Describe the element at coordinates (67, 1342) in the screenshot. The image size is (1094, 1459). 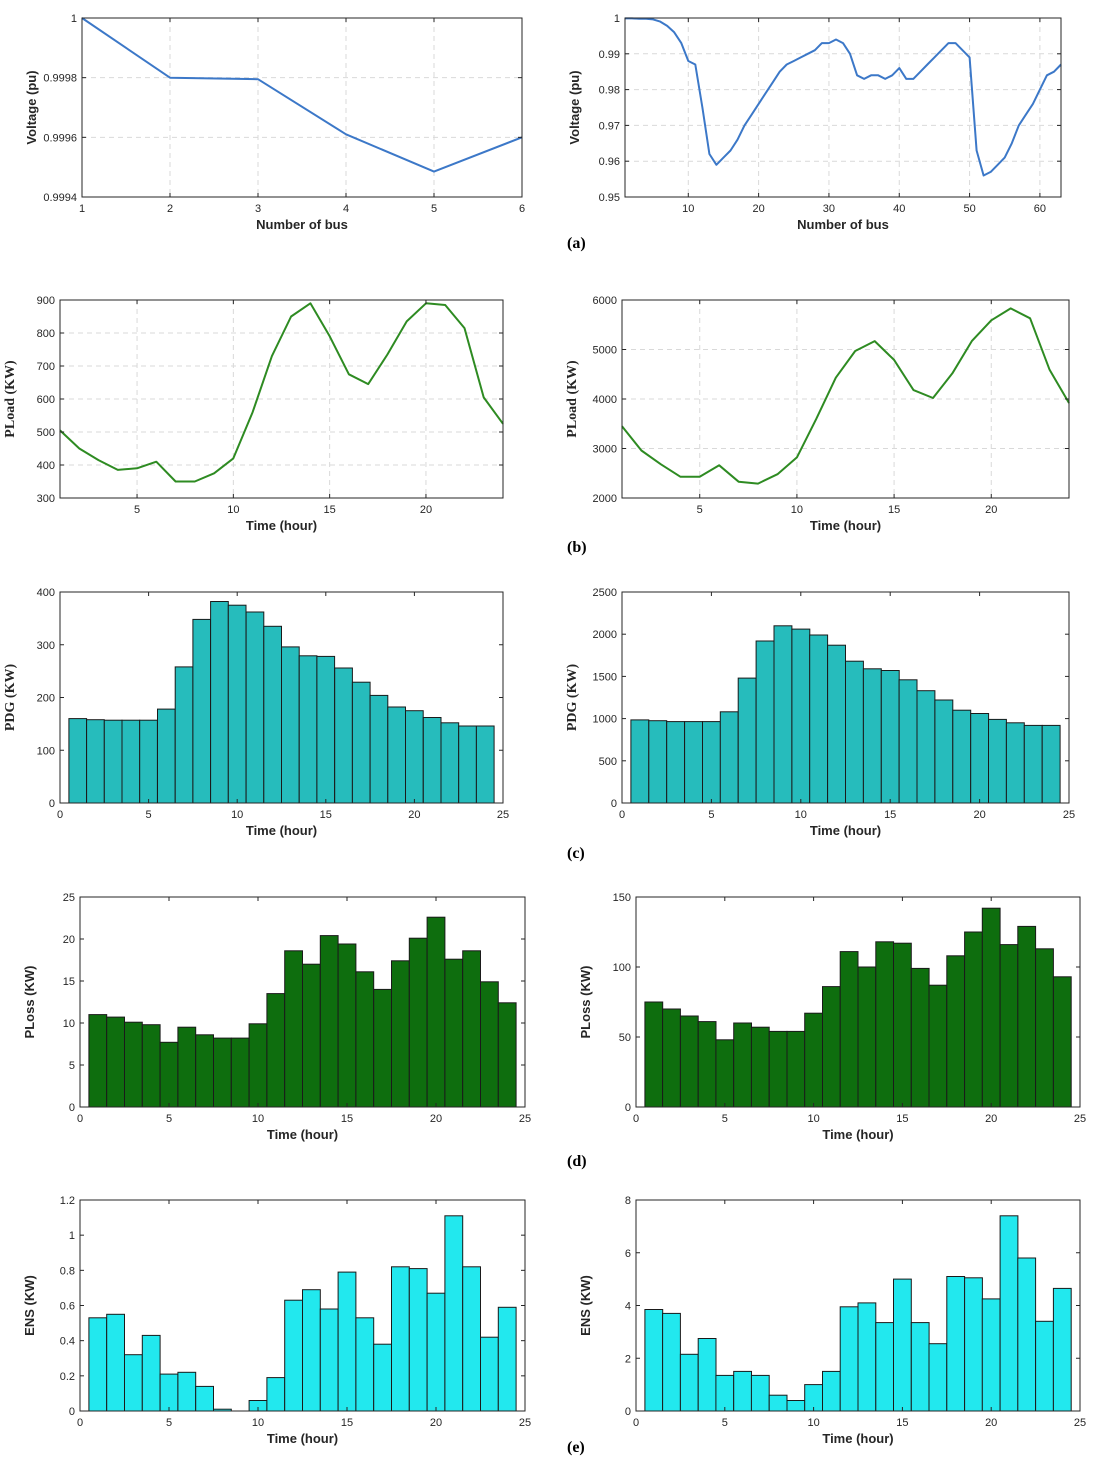
I see `y-tick-label: 0.4` at that location.